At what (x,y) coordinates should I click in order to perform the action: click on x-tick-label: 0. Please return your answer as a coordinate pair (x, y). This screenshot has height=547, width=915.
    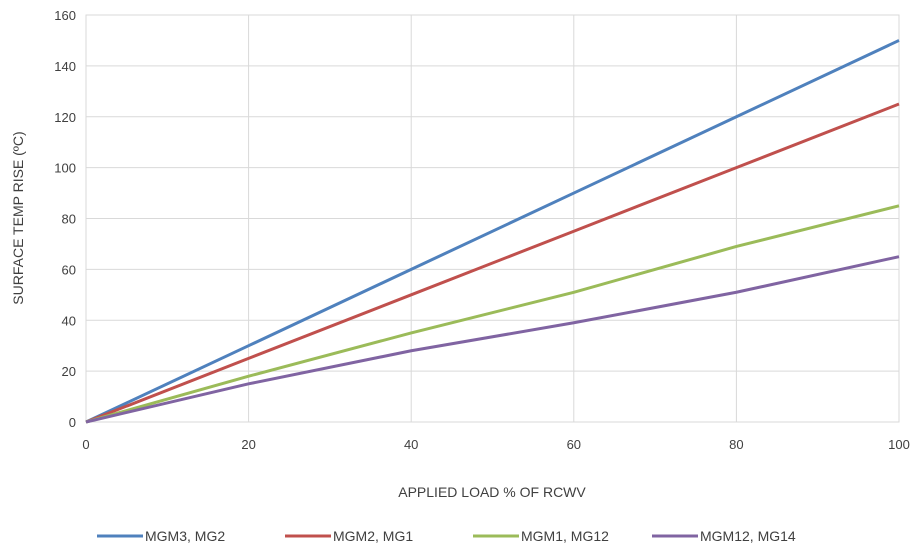
    Looking at the image, I should click on (85, 444).